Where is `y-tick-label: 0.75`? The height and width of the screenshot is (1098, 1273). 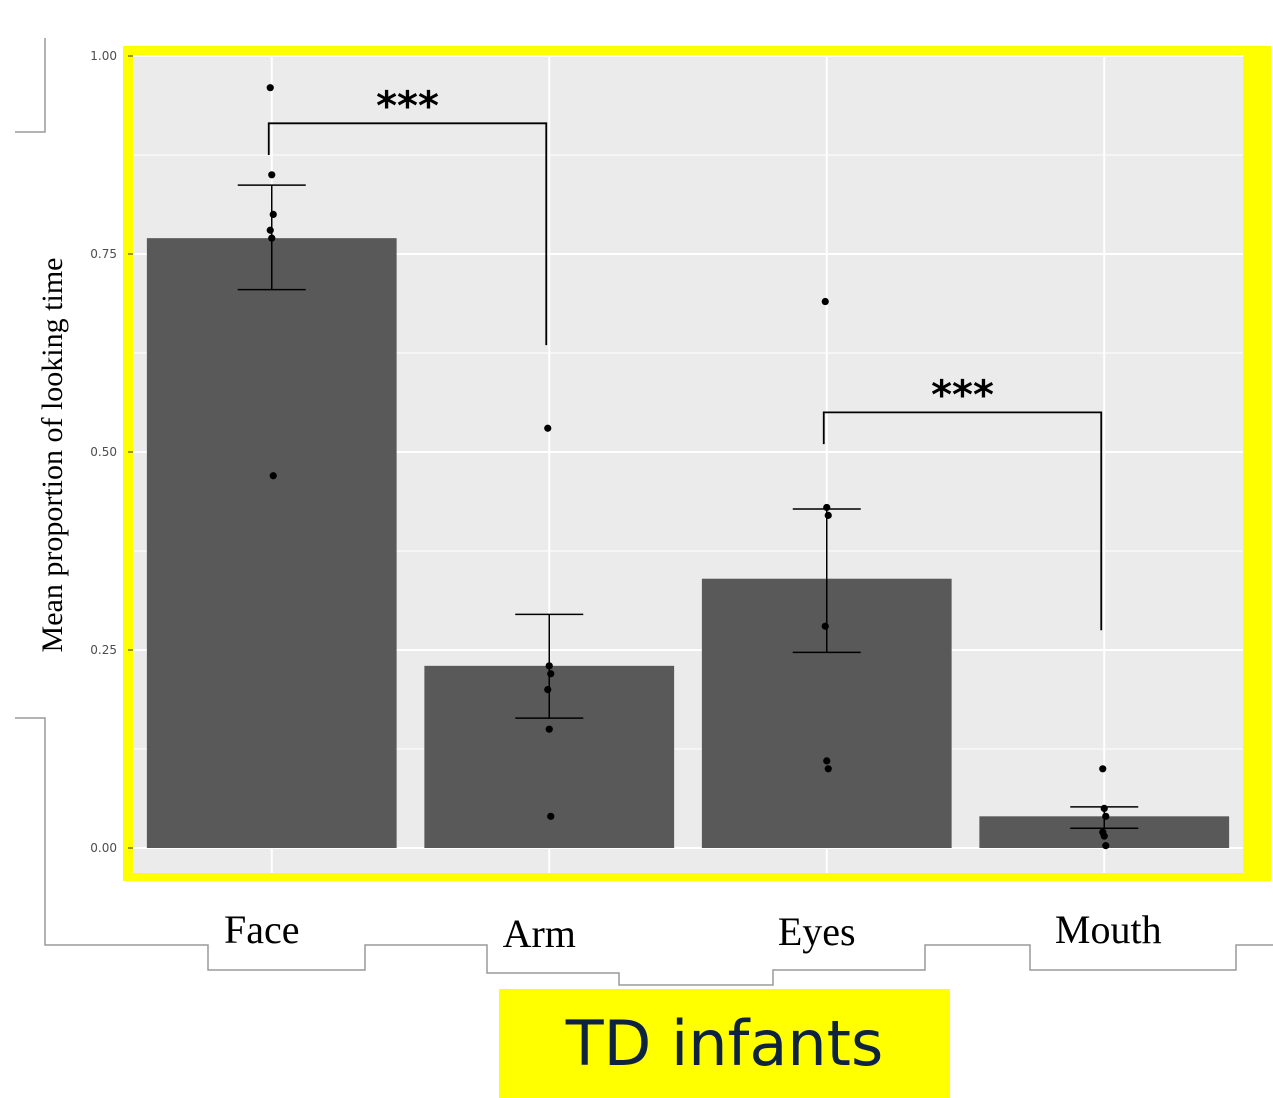
y-tick-label: 0.75 is located at coordinates (103, 254).